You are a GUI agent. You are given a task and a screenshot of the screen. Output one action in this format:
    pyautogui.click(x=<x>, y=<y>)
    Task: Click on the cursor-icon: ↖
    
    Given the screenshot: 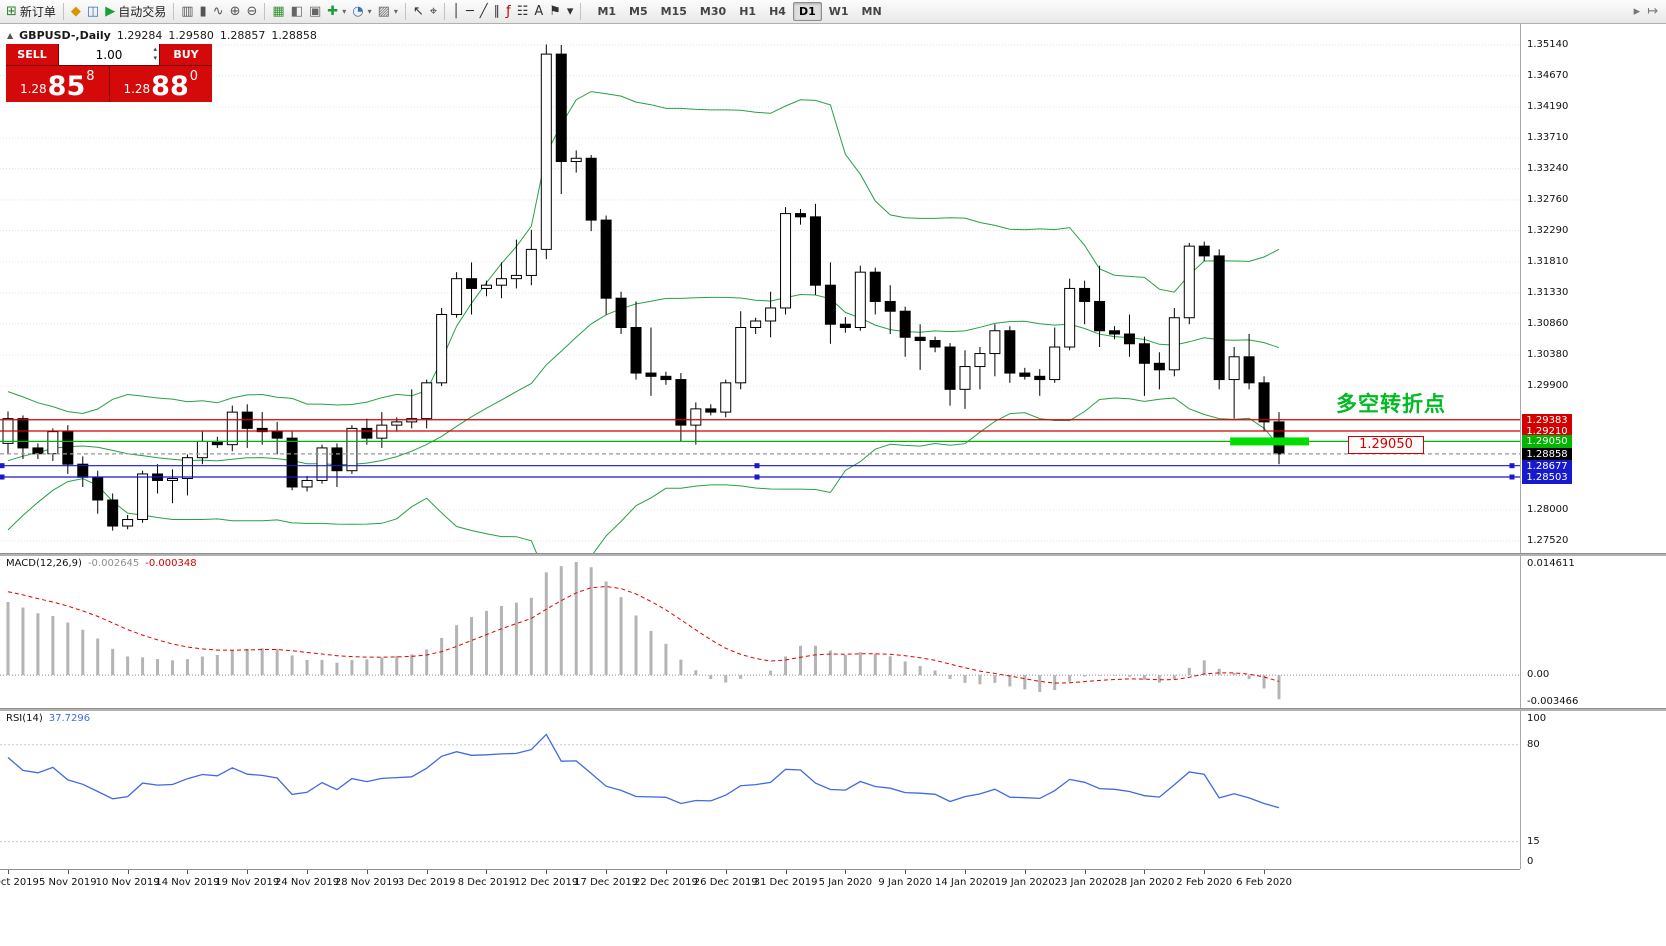 What is the action you would take?
    pyautogui.click(x=418, y=11)
    